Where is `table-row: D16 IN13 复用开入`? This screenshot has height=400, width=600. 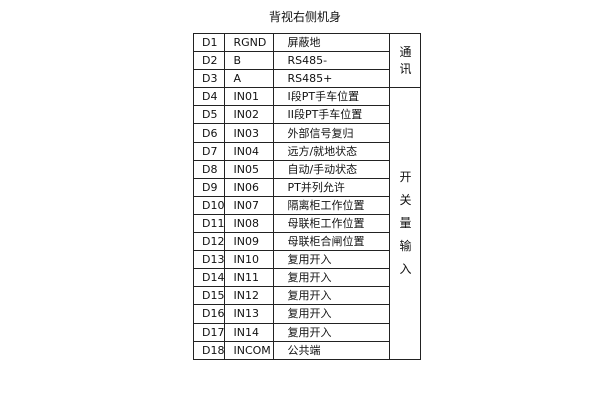
table-row: D16 IN13 复用开入 is located at coordinates (306, 314).